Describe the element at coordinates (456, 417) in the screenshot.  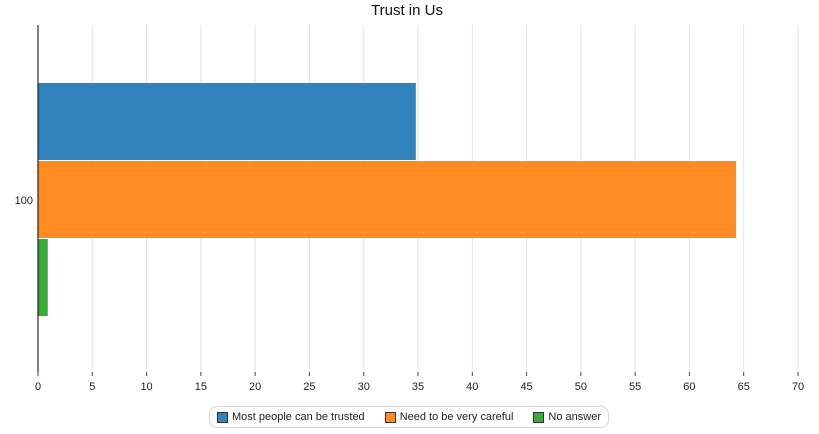
I see `legend-label-careful: Need to be very careful` at that location.